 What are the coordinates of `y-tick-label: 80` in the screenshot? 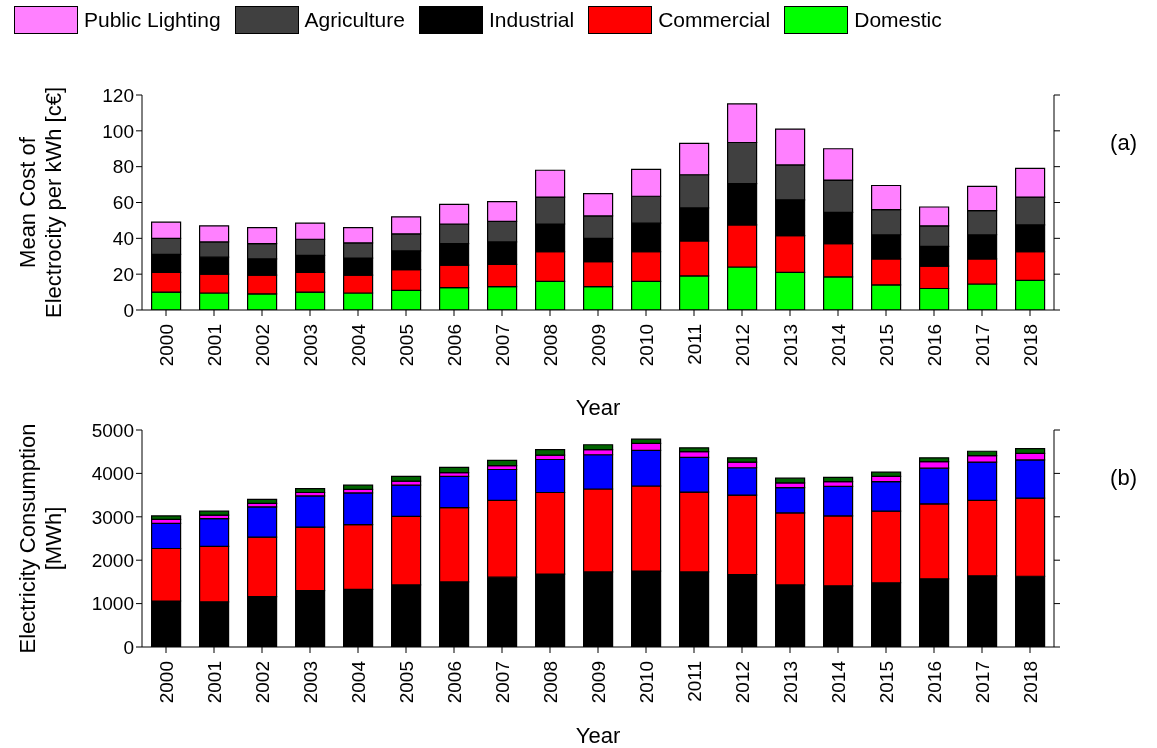 It's located at (123, 167).